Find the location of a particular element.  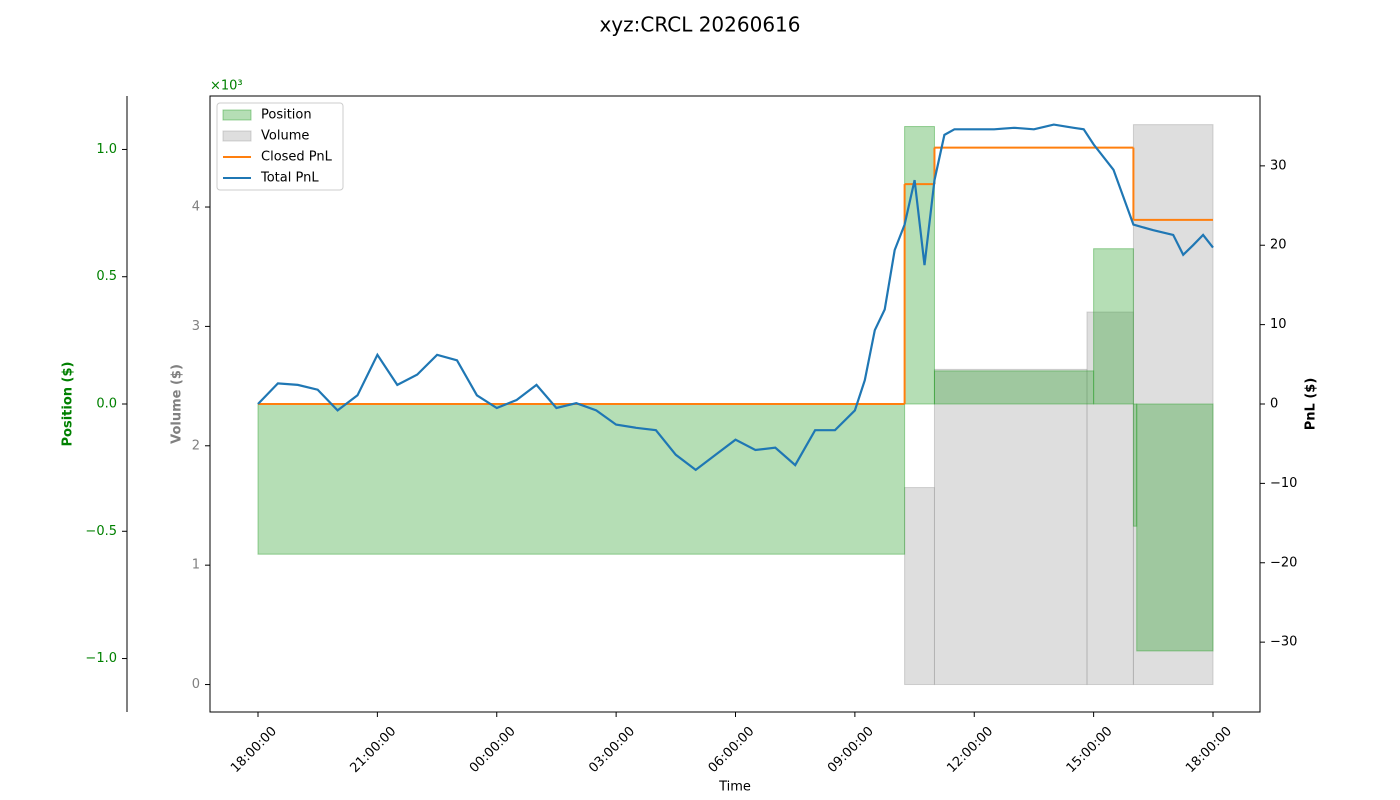

yticks-label: 0.5 is located at coordinates (106, 276).